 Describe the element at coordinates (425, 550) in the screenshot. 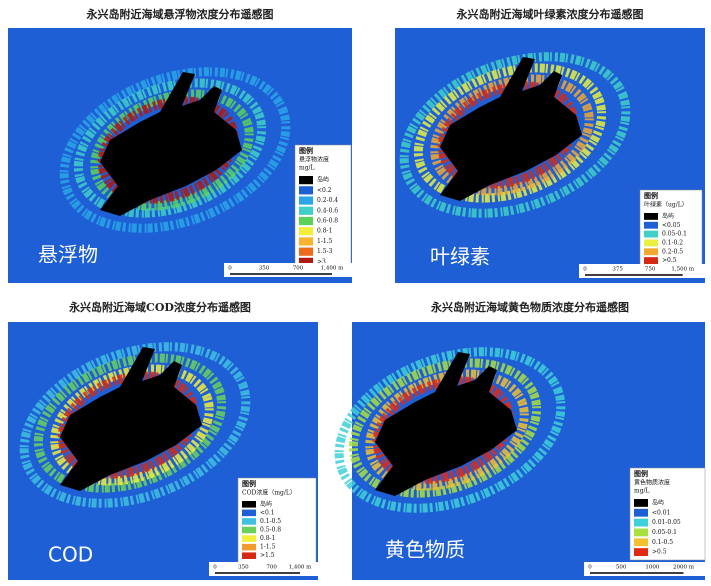

I see `panel-label: 黄色物质` at that location.